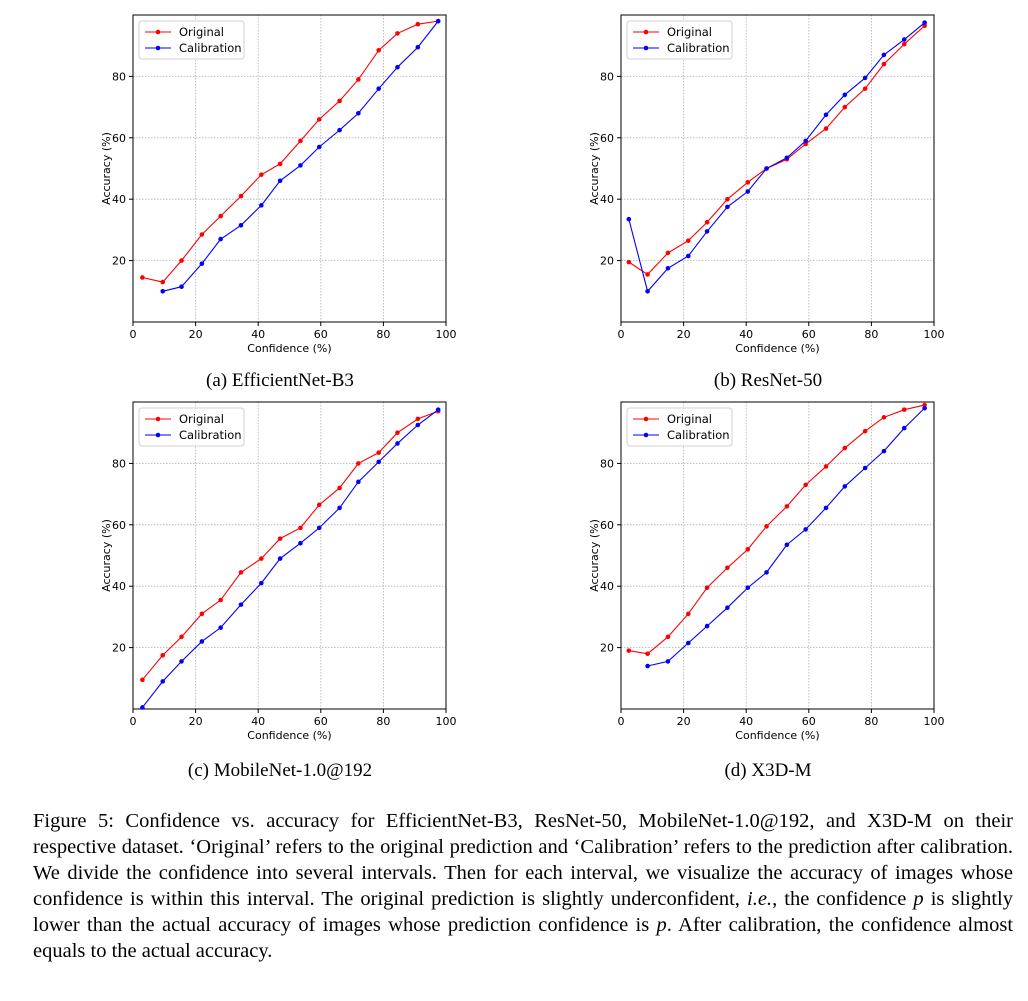 This screenshot has height=1001, width=1028. Describe the element at coordinates (280, 770) in the screenshot. I see `chart-caption-c: (c) MobileNet-1.0@192` at that location.